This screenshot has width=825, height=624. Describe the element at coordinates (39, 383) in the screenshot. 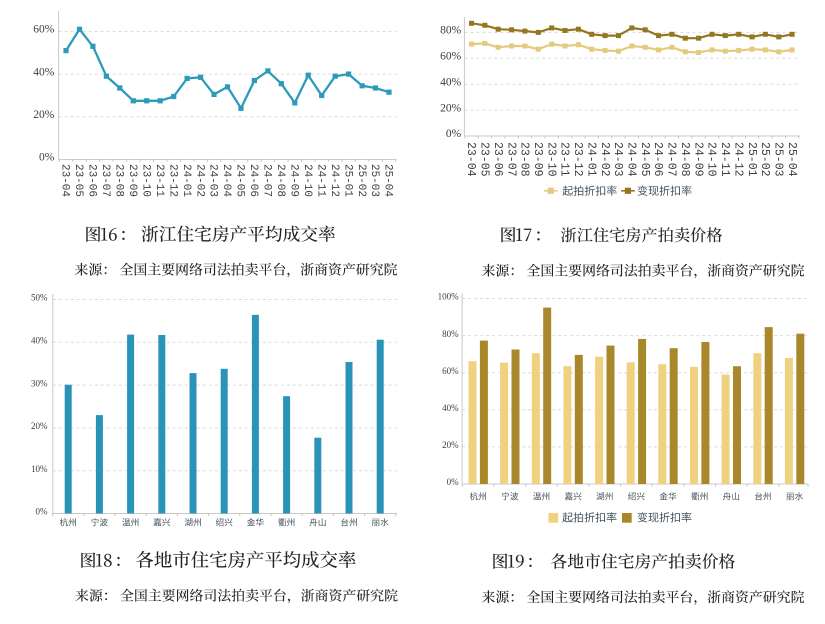

I see `svg-text: 30%` at that location.